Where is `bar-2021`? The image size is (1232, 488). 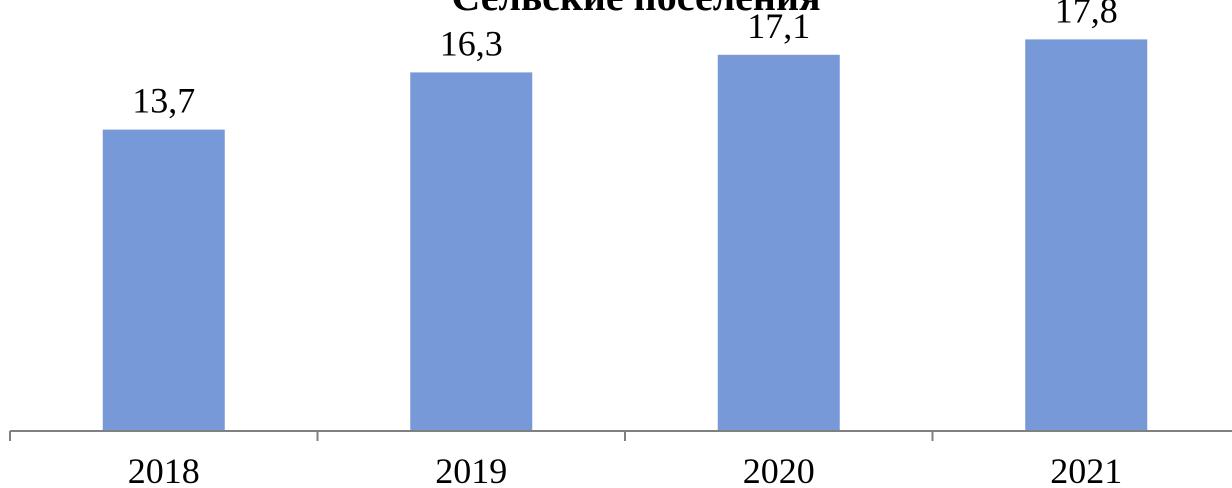
bar-2021 is located at coordinates (1086, 235).